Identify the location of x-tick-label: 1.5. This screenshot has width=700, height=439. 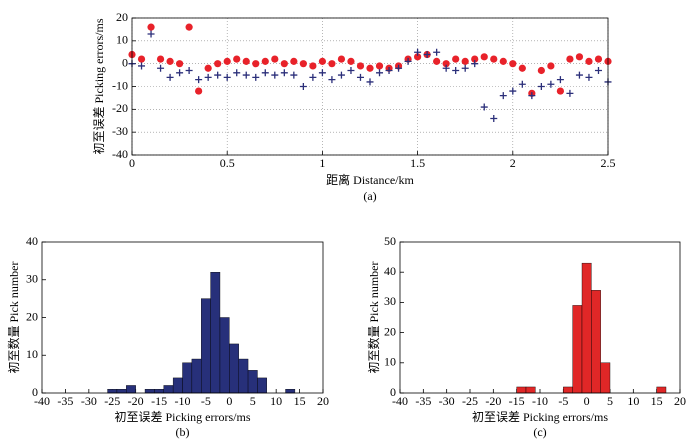
(417, 163).